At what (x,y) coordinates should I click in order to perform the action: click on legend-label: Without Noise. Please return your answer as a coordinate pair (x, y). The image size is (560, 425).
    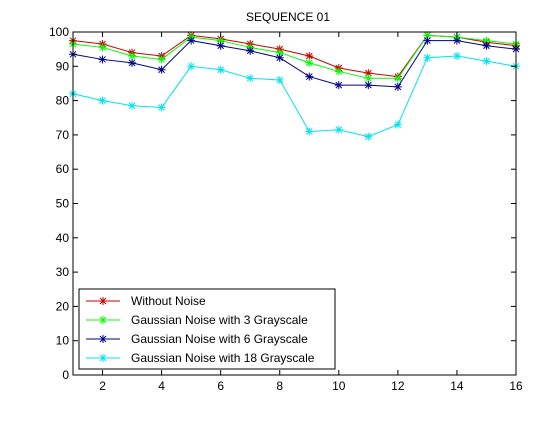
    Looking at the image, I should click on (168, 301).